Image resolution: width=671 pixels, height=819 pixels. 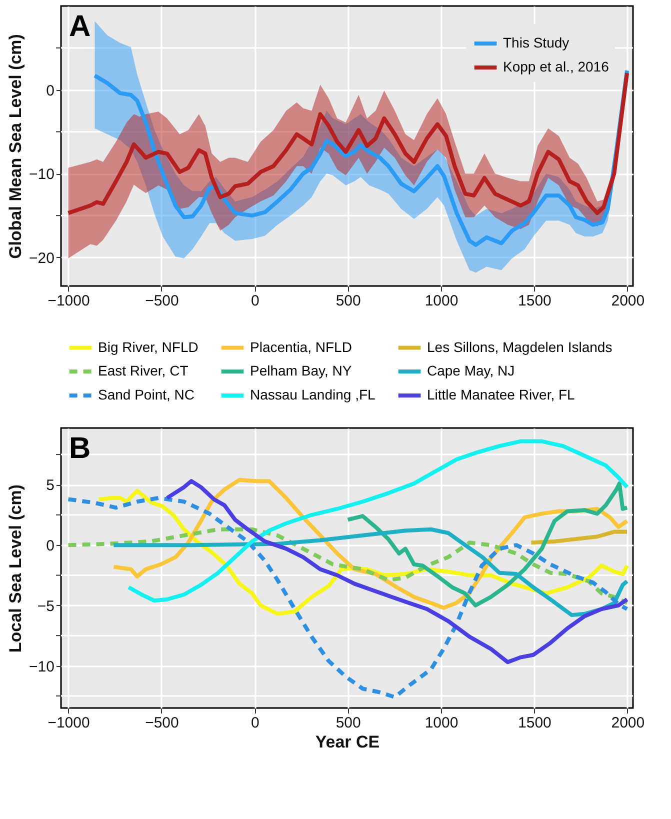 What do you see at coordinates (45, 606) in the screenshot?
I see `y-tick-label: −5` at bounding box center [45, 606].